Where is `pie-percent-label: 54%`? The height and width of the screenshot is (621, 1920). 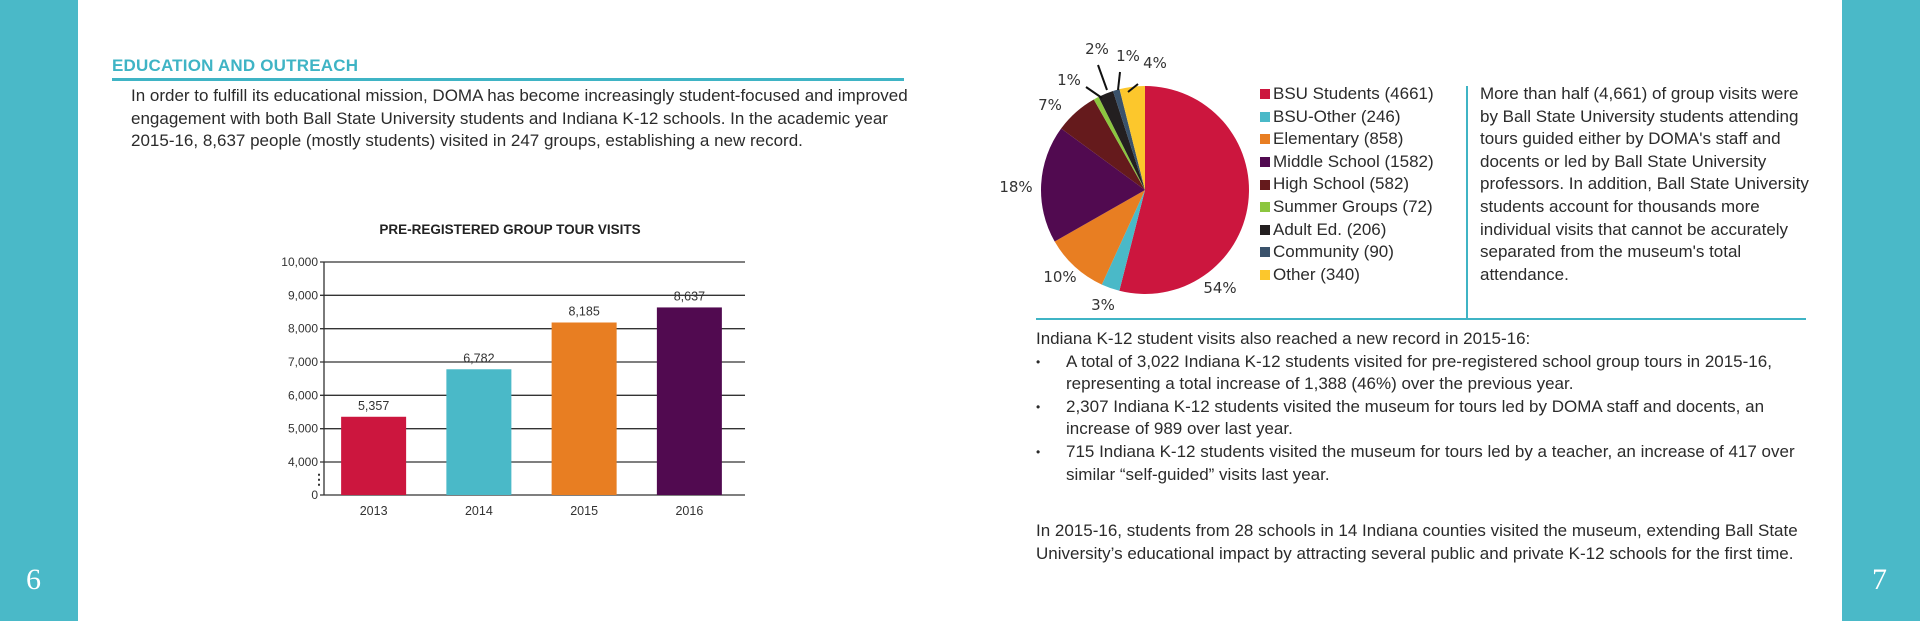
pie-percent-label: 54% is located at coordinates (1219, 288).